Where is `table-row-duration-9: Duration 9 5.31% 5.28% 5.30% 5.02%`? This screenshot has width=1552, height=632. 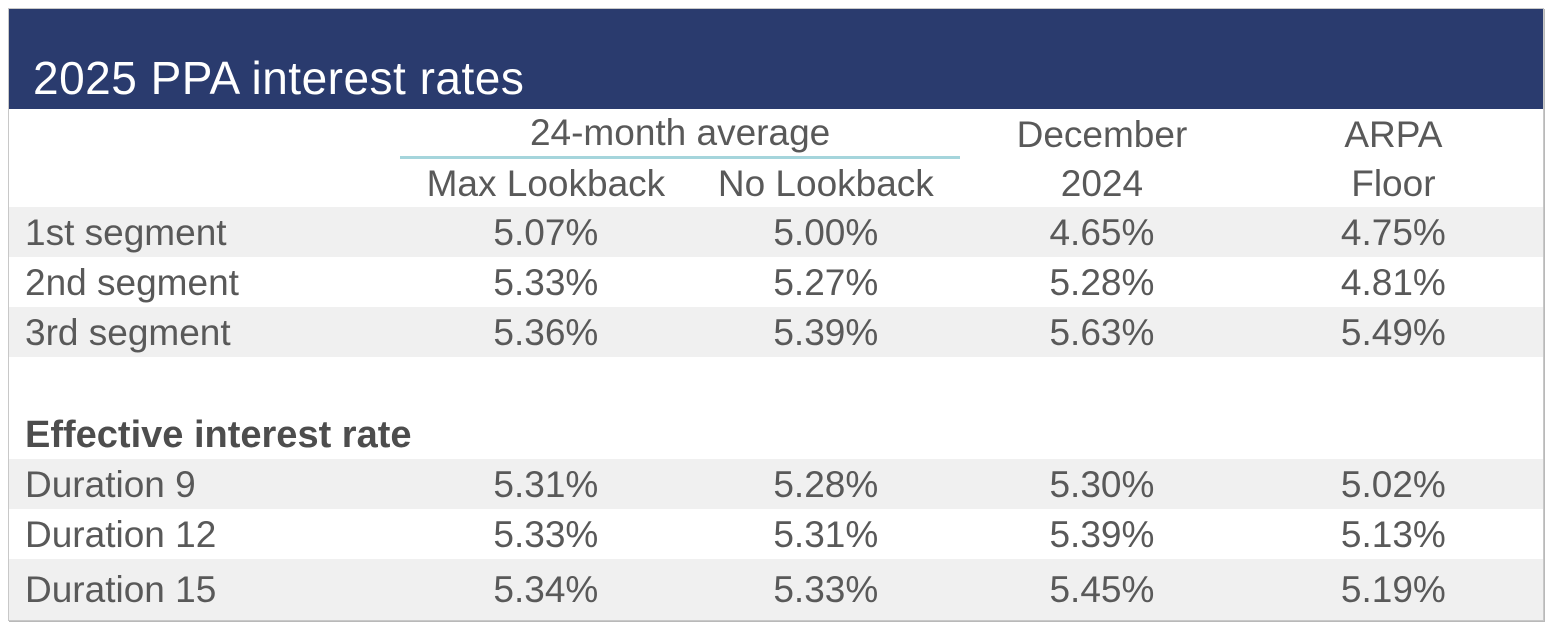
table-row-duration-9: Duration 9 5.31% 5.28% 5.30% 5.02% is located at coordinates (776, 484).